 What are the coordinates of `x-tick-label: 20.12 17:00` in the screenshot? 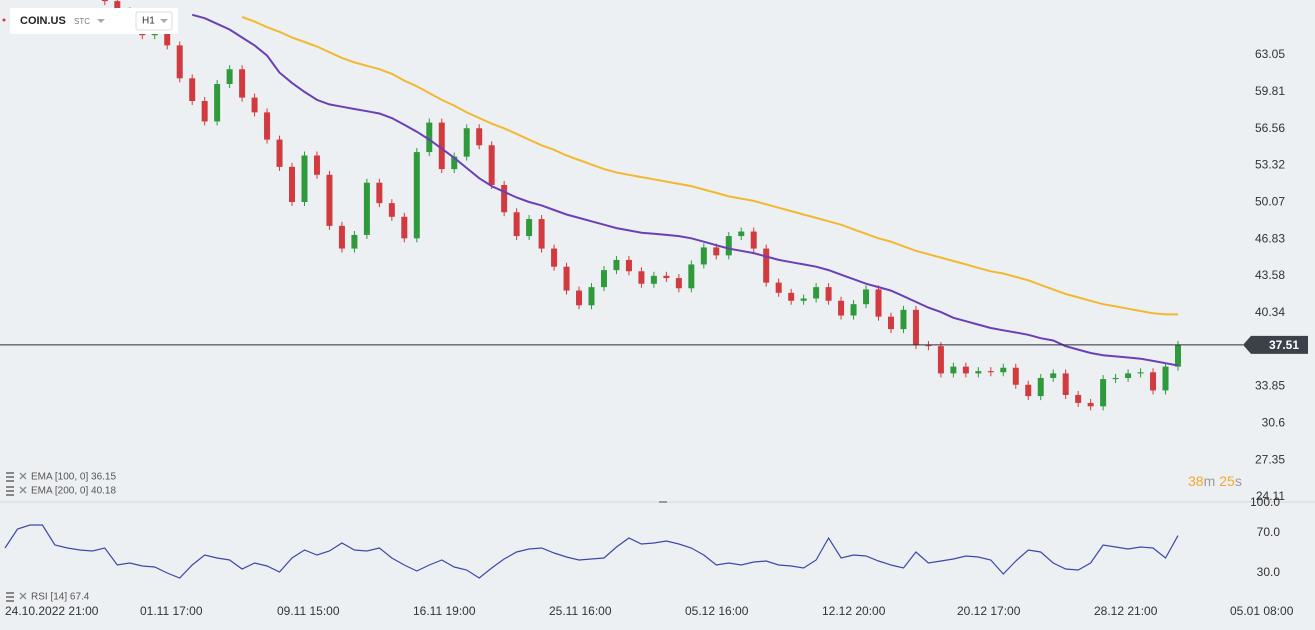 It's located at (989, 611).